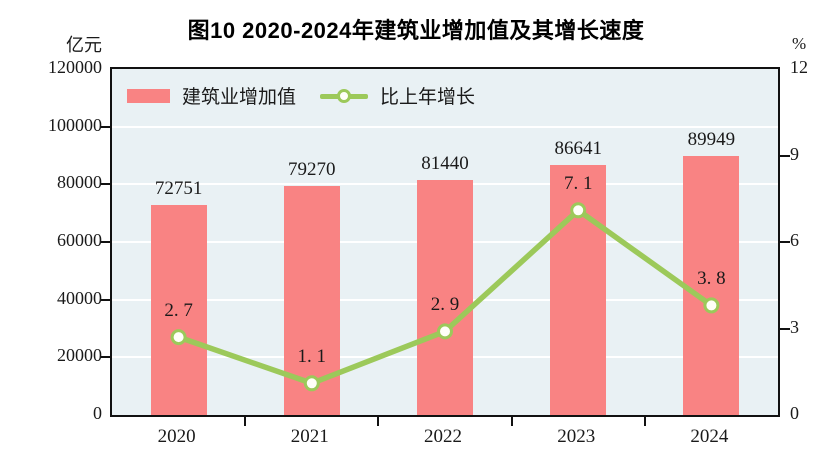  Describe the element at coordinates (794, 240) in the screenshot. I see `right-axis-tick-label: 6` at that location.